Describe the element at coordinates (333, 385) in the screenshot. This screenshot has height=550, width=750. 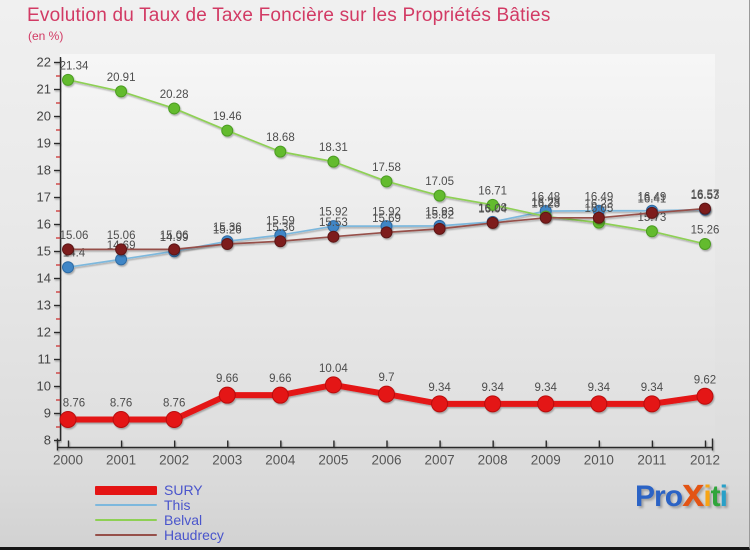
I see `data-point-sury-2005` at that location.